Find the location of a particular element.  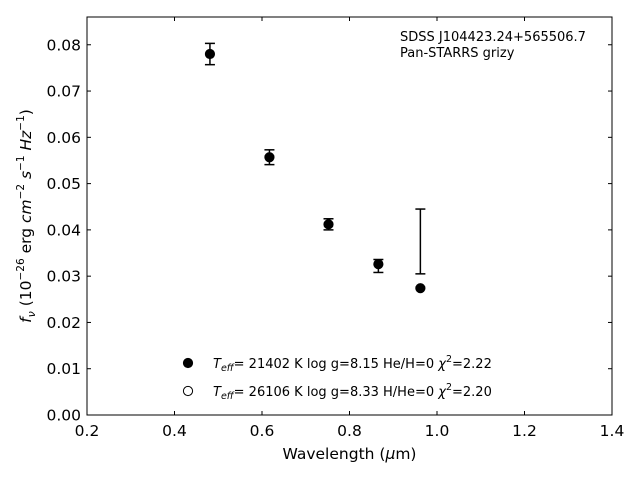

x-tick-label: 1.4 is located at coordinates (612, 431).